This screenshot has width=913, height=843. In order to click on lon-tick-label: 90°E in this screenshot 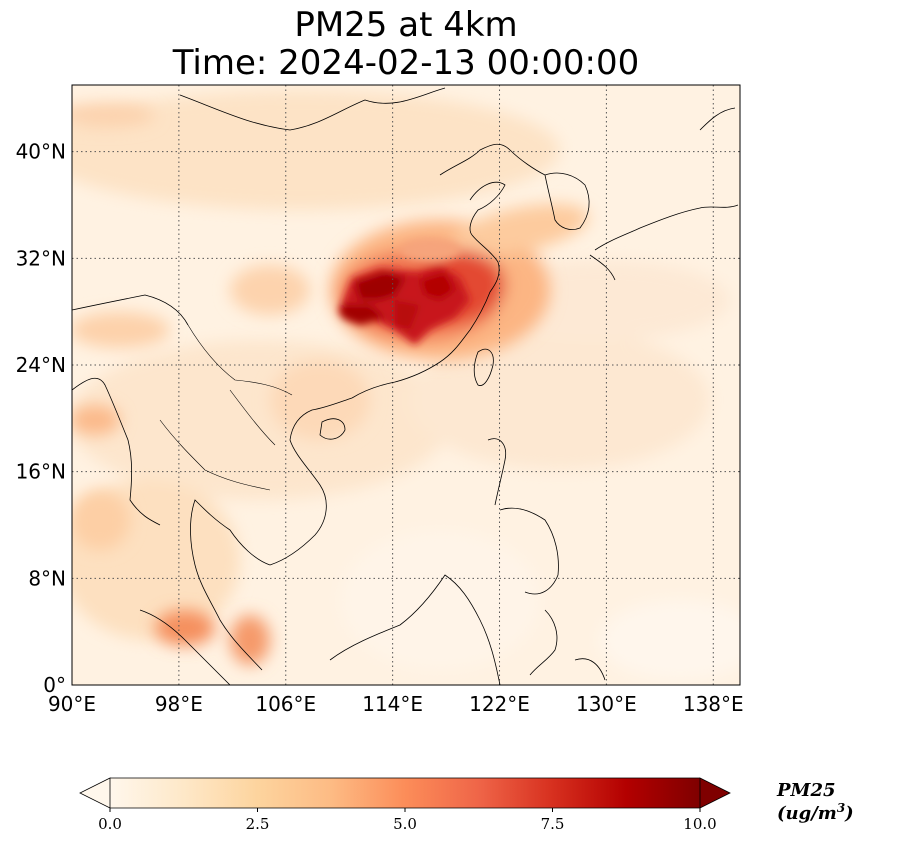, I will do `click(72, 704)`.